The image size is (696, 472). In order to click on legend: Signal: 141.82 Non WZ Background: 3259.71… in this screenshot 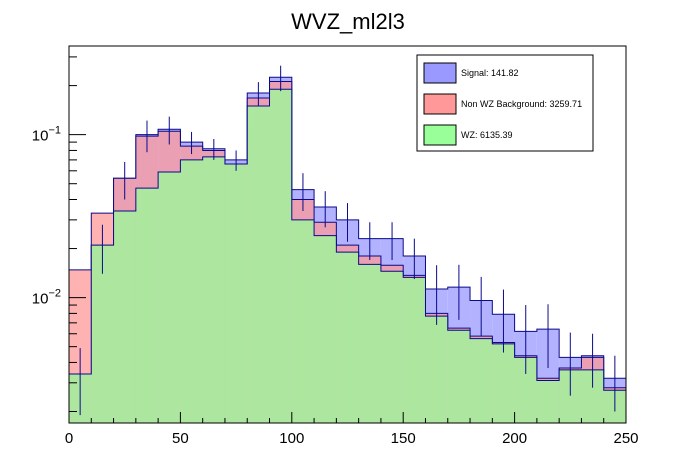, I will do `click(505, 103)`.